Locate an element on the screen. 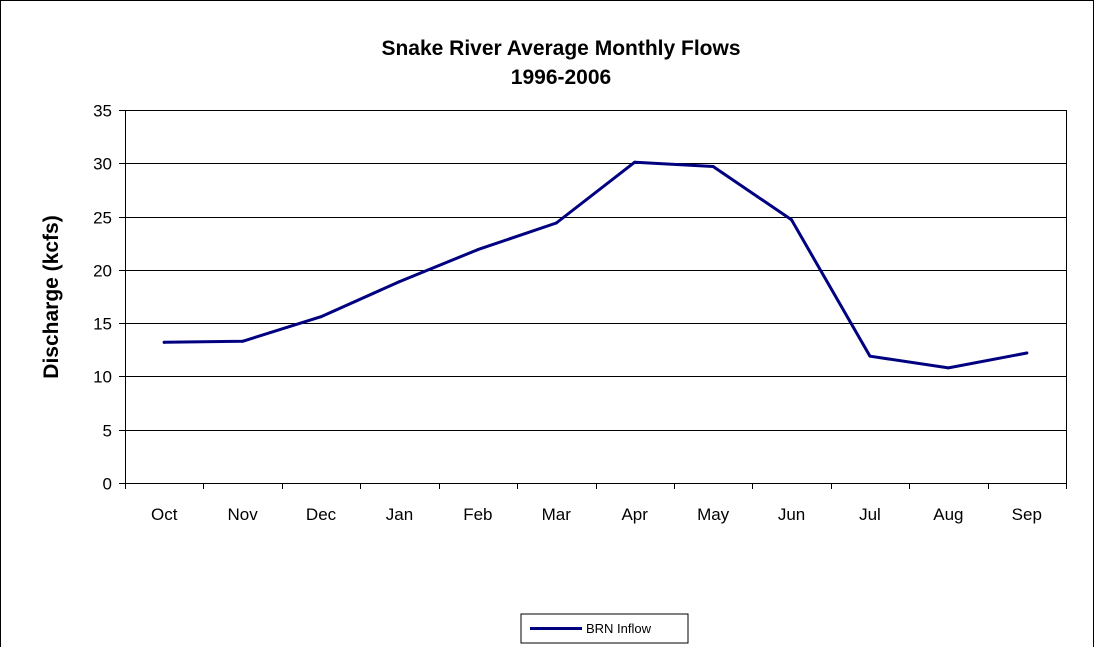 The width and height of the screenshot is (1094, 652). data-point-sep is located at coordinates (1027, 353).